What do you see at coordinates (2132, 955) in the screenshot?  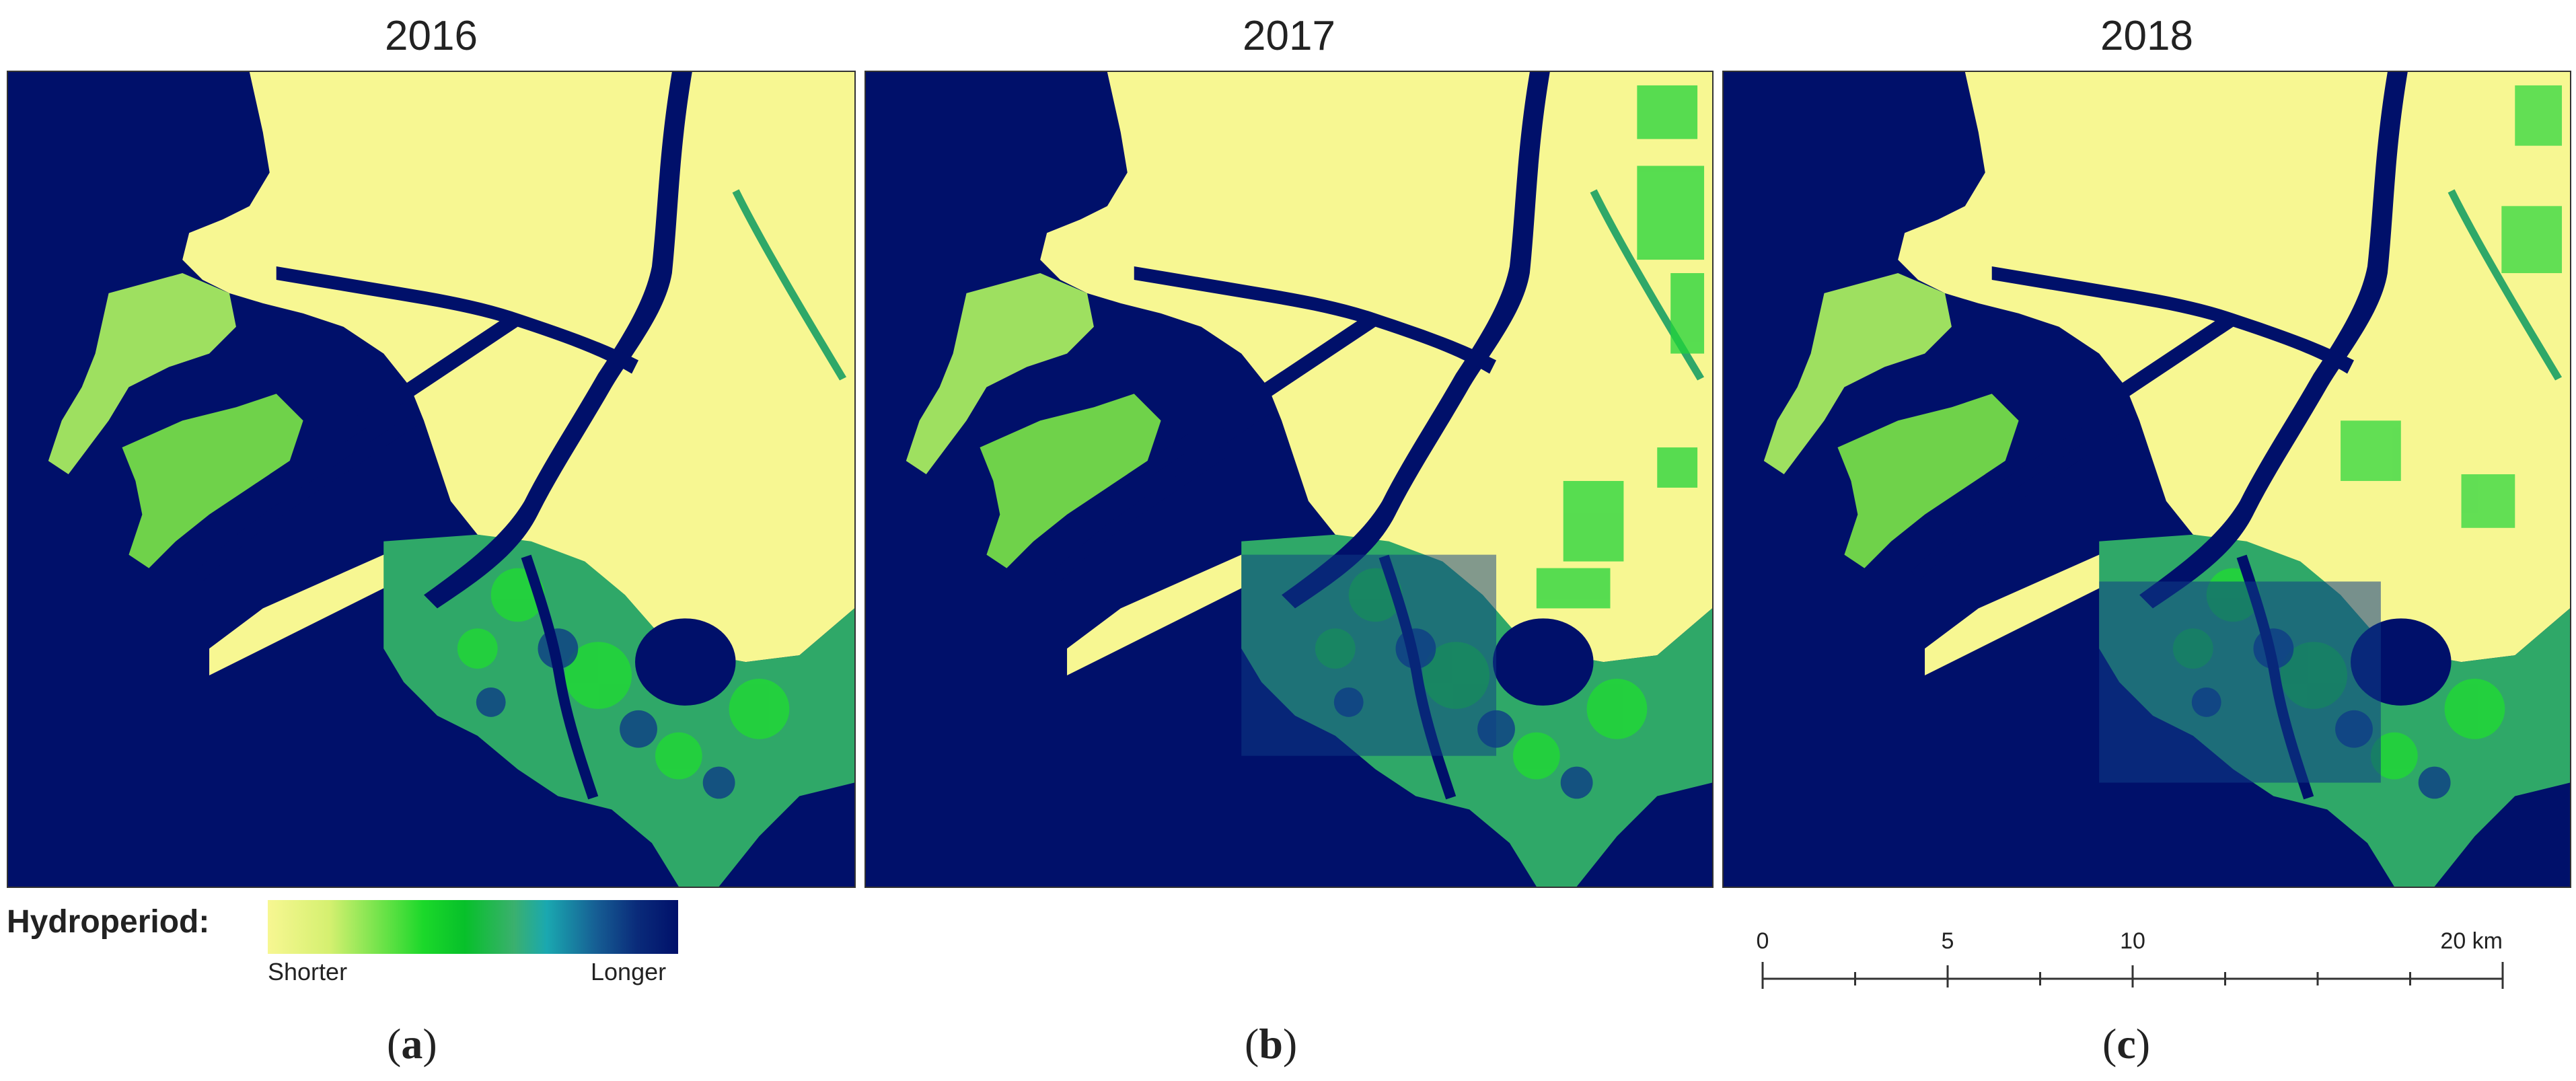 I see `scale-bar: 0 5 10 20 km` at bounding box center [2132, 955].